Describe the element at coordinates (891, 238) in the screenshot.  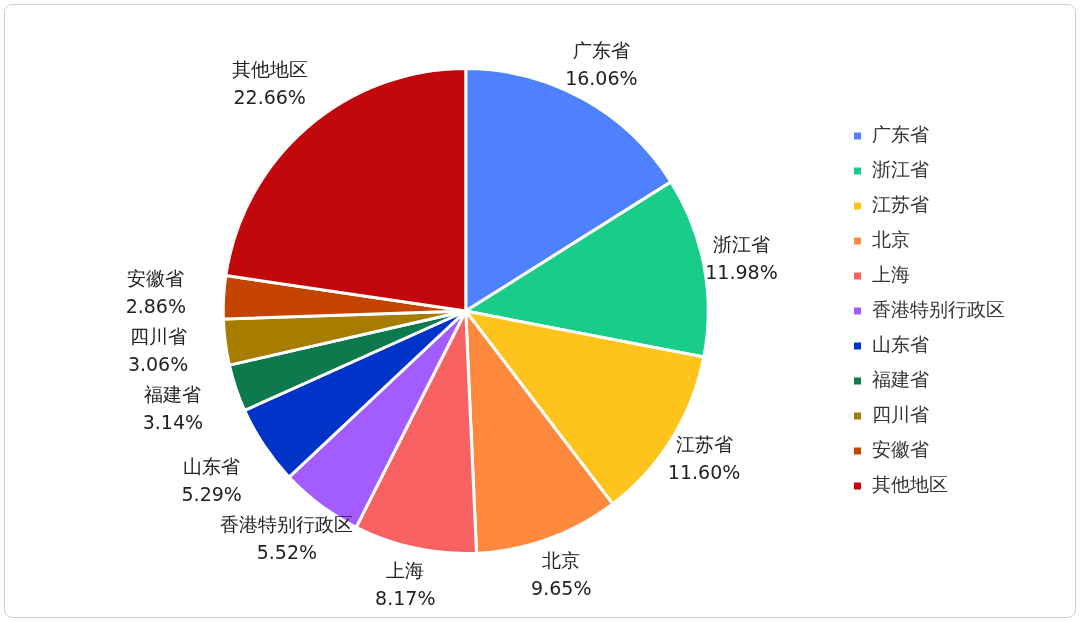
I see `legend-label: 北京` at that location.